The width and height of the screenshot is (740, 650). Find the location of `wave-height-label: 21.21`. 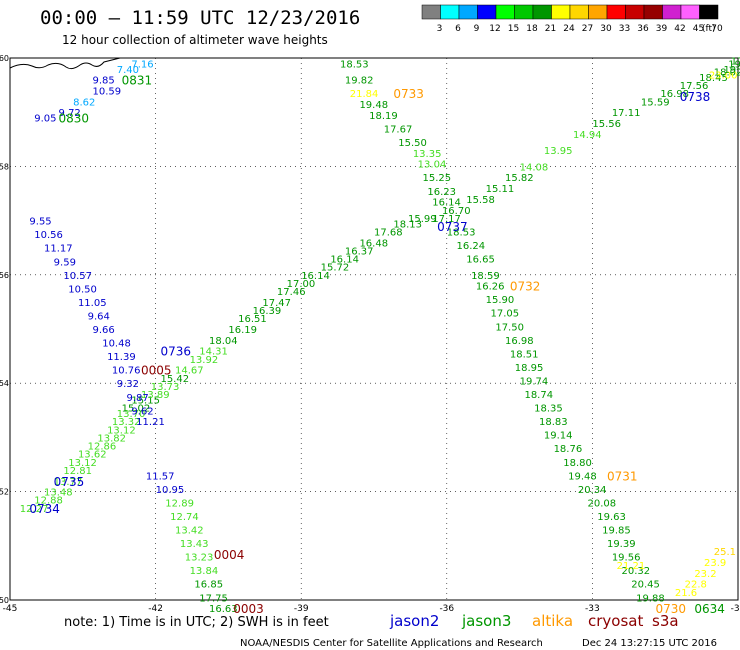

wave-height-label: 21.21 is located at coordinates (631, 566).